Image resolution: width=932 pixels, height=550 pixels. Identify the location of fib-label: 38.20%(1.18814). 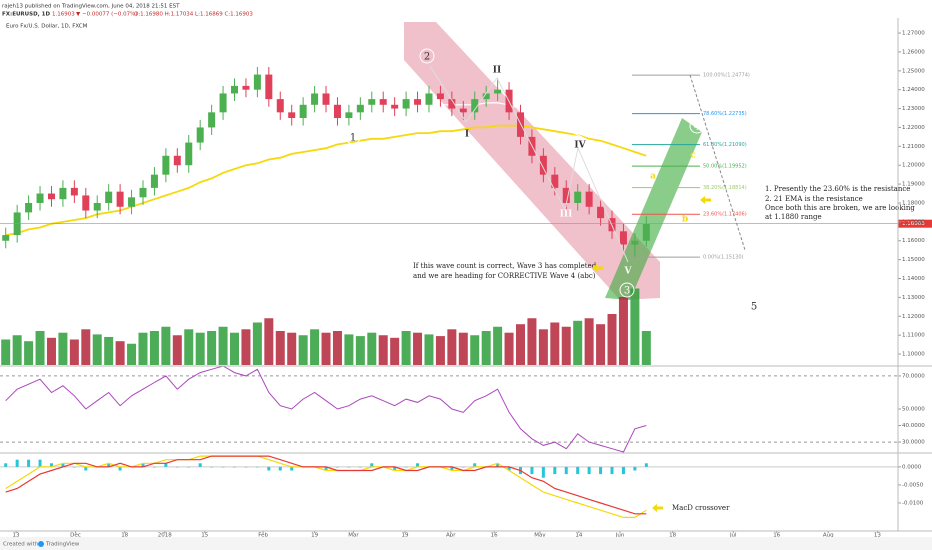
(725, 188).